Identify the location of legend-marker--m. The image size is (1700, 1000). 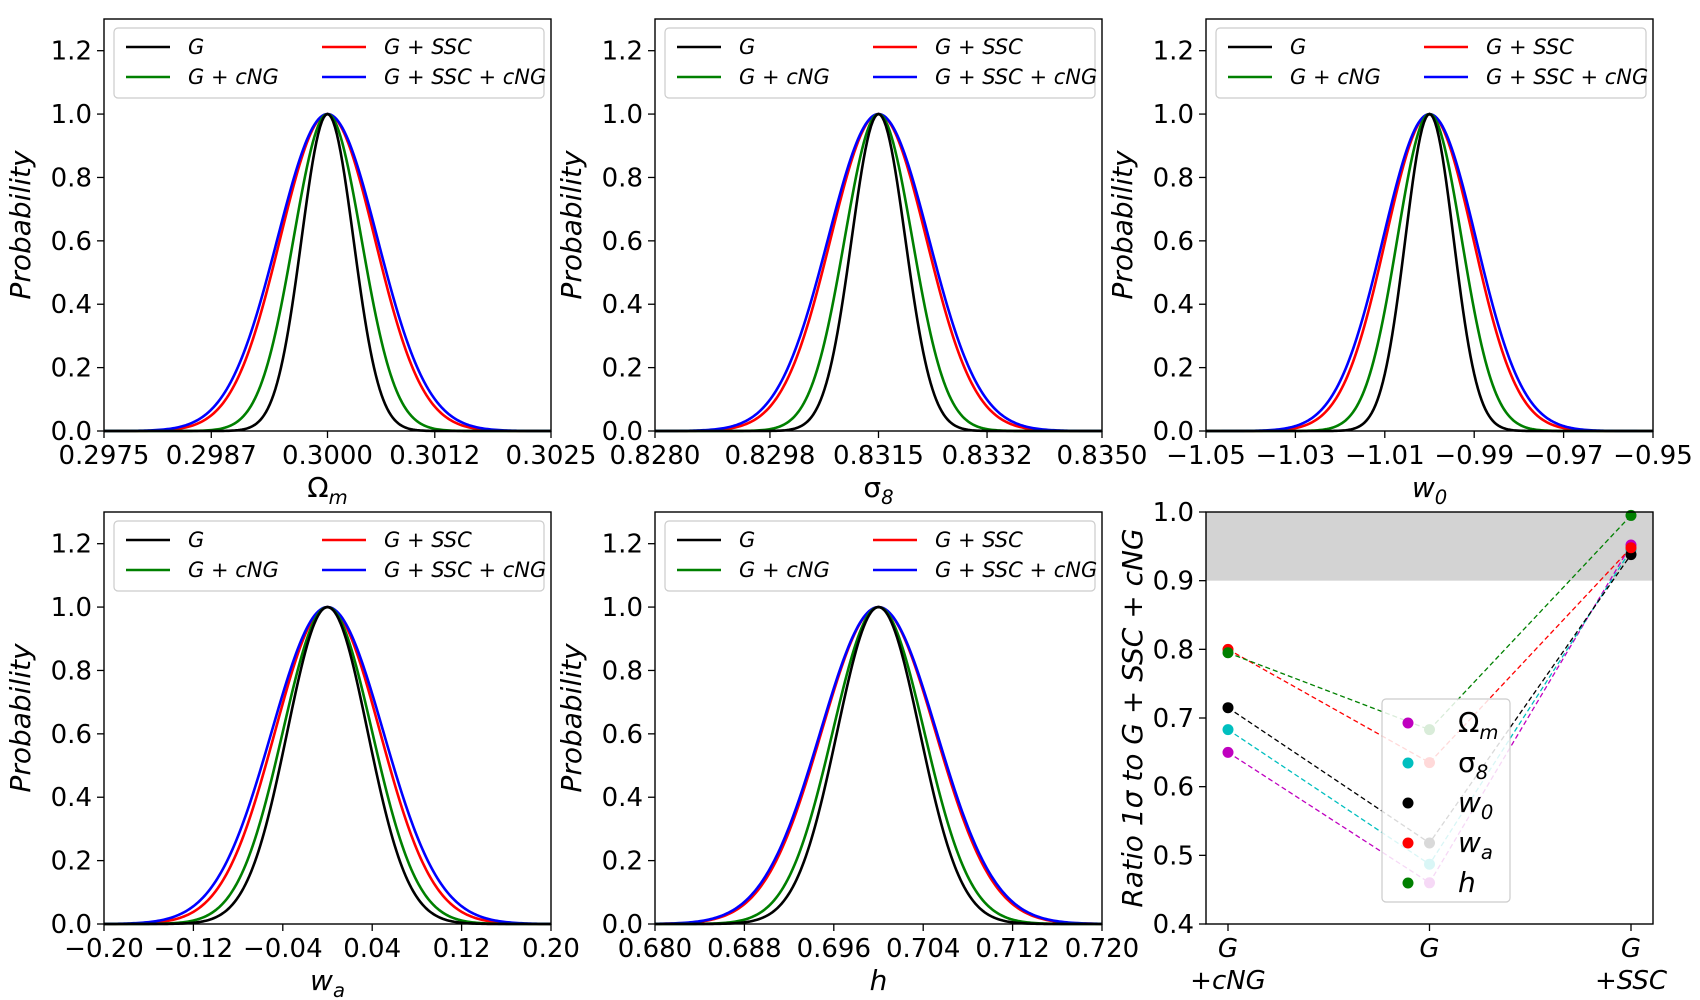
(1408, 723).